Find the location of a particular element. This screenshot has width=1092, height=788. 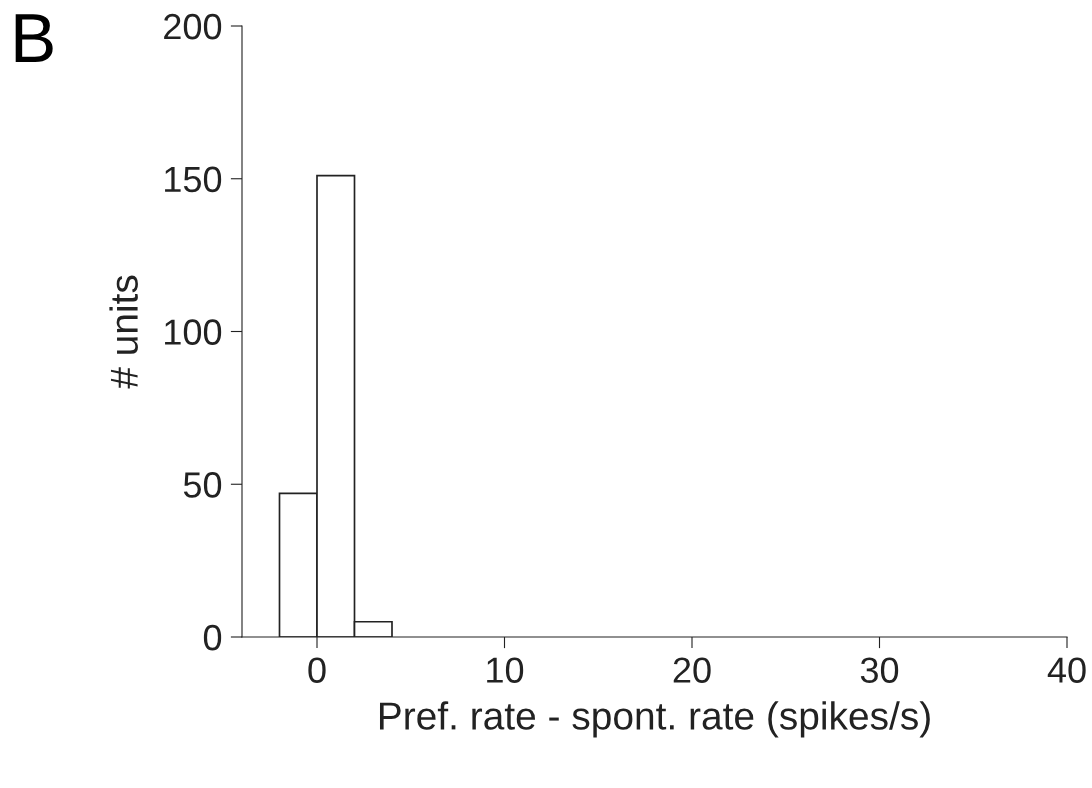

y-tick-label: 0 is located at coordinates (212, 637).